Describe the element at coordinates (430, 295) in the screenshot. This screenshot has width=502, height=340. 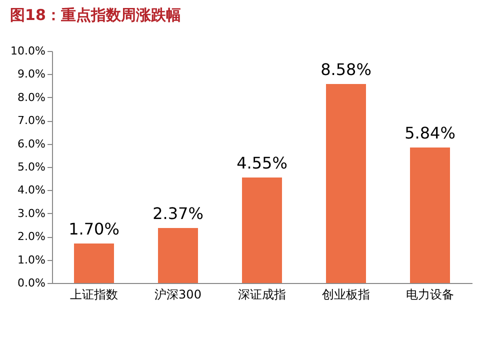
I see `x-tick-label: 电力设备` at that location.